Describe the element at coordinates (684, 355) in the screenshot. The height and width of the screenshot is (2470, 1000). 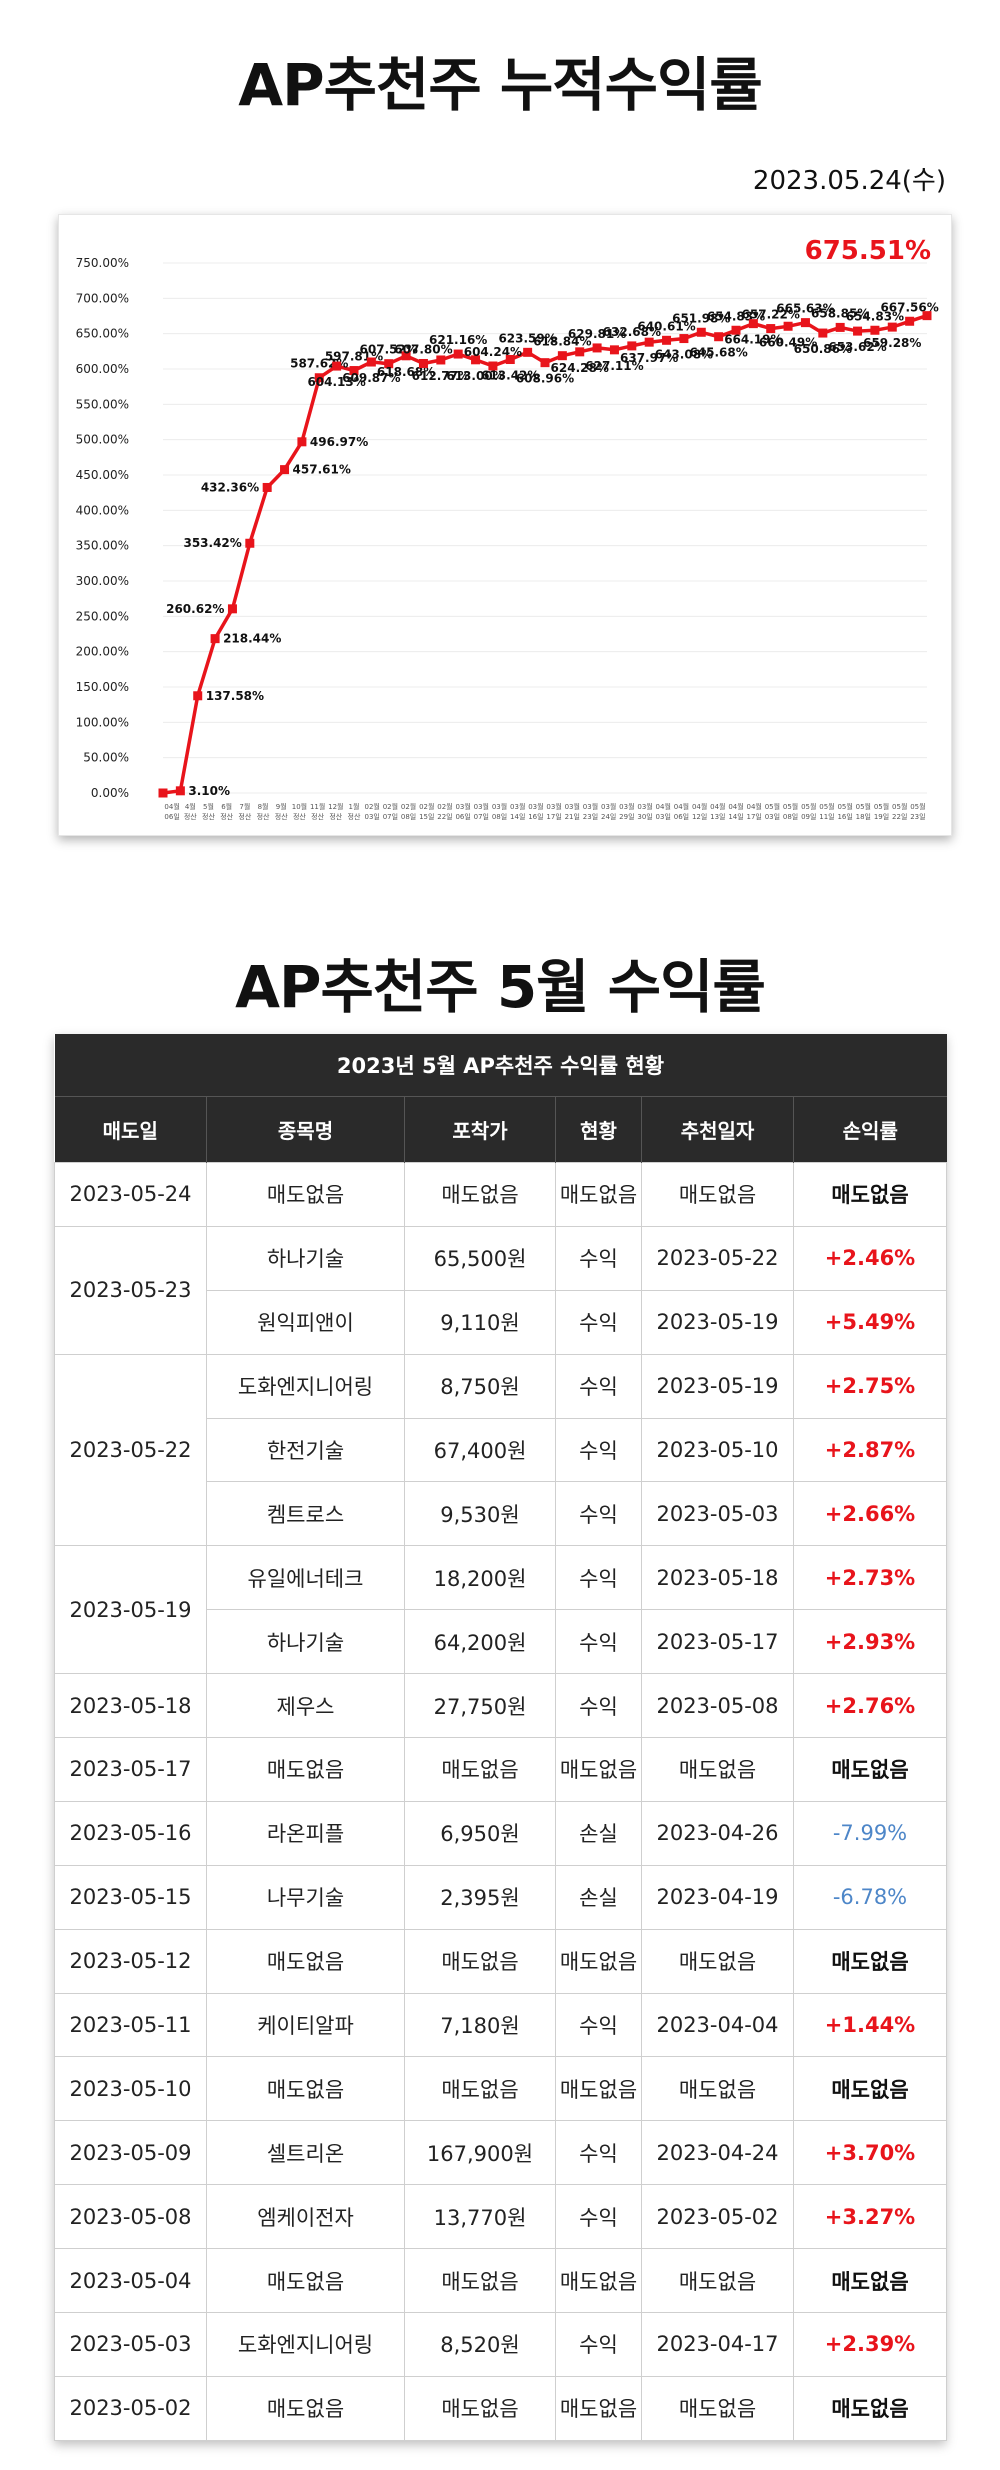
I see `data-label: 643.08%` at that location.